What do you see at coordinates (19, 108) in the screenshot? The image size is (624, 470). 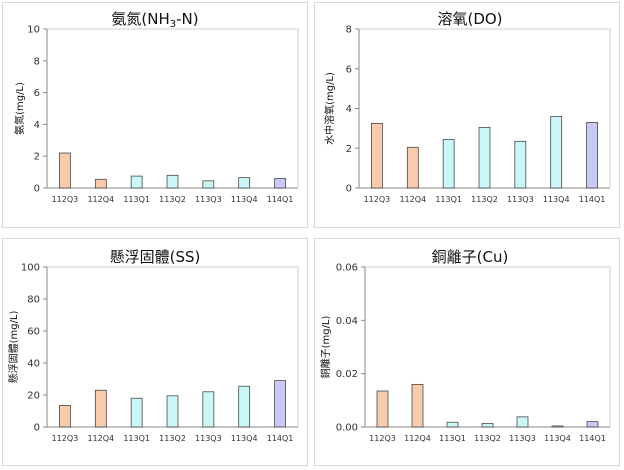 I see `y-axis-label: 氨氮(mg/L)` at bounding box center [19, 108].